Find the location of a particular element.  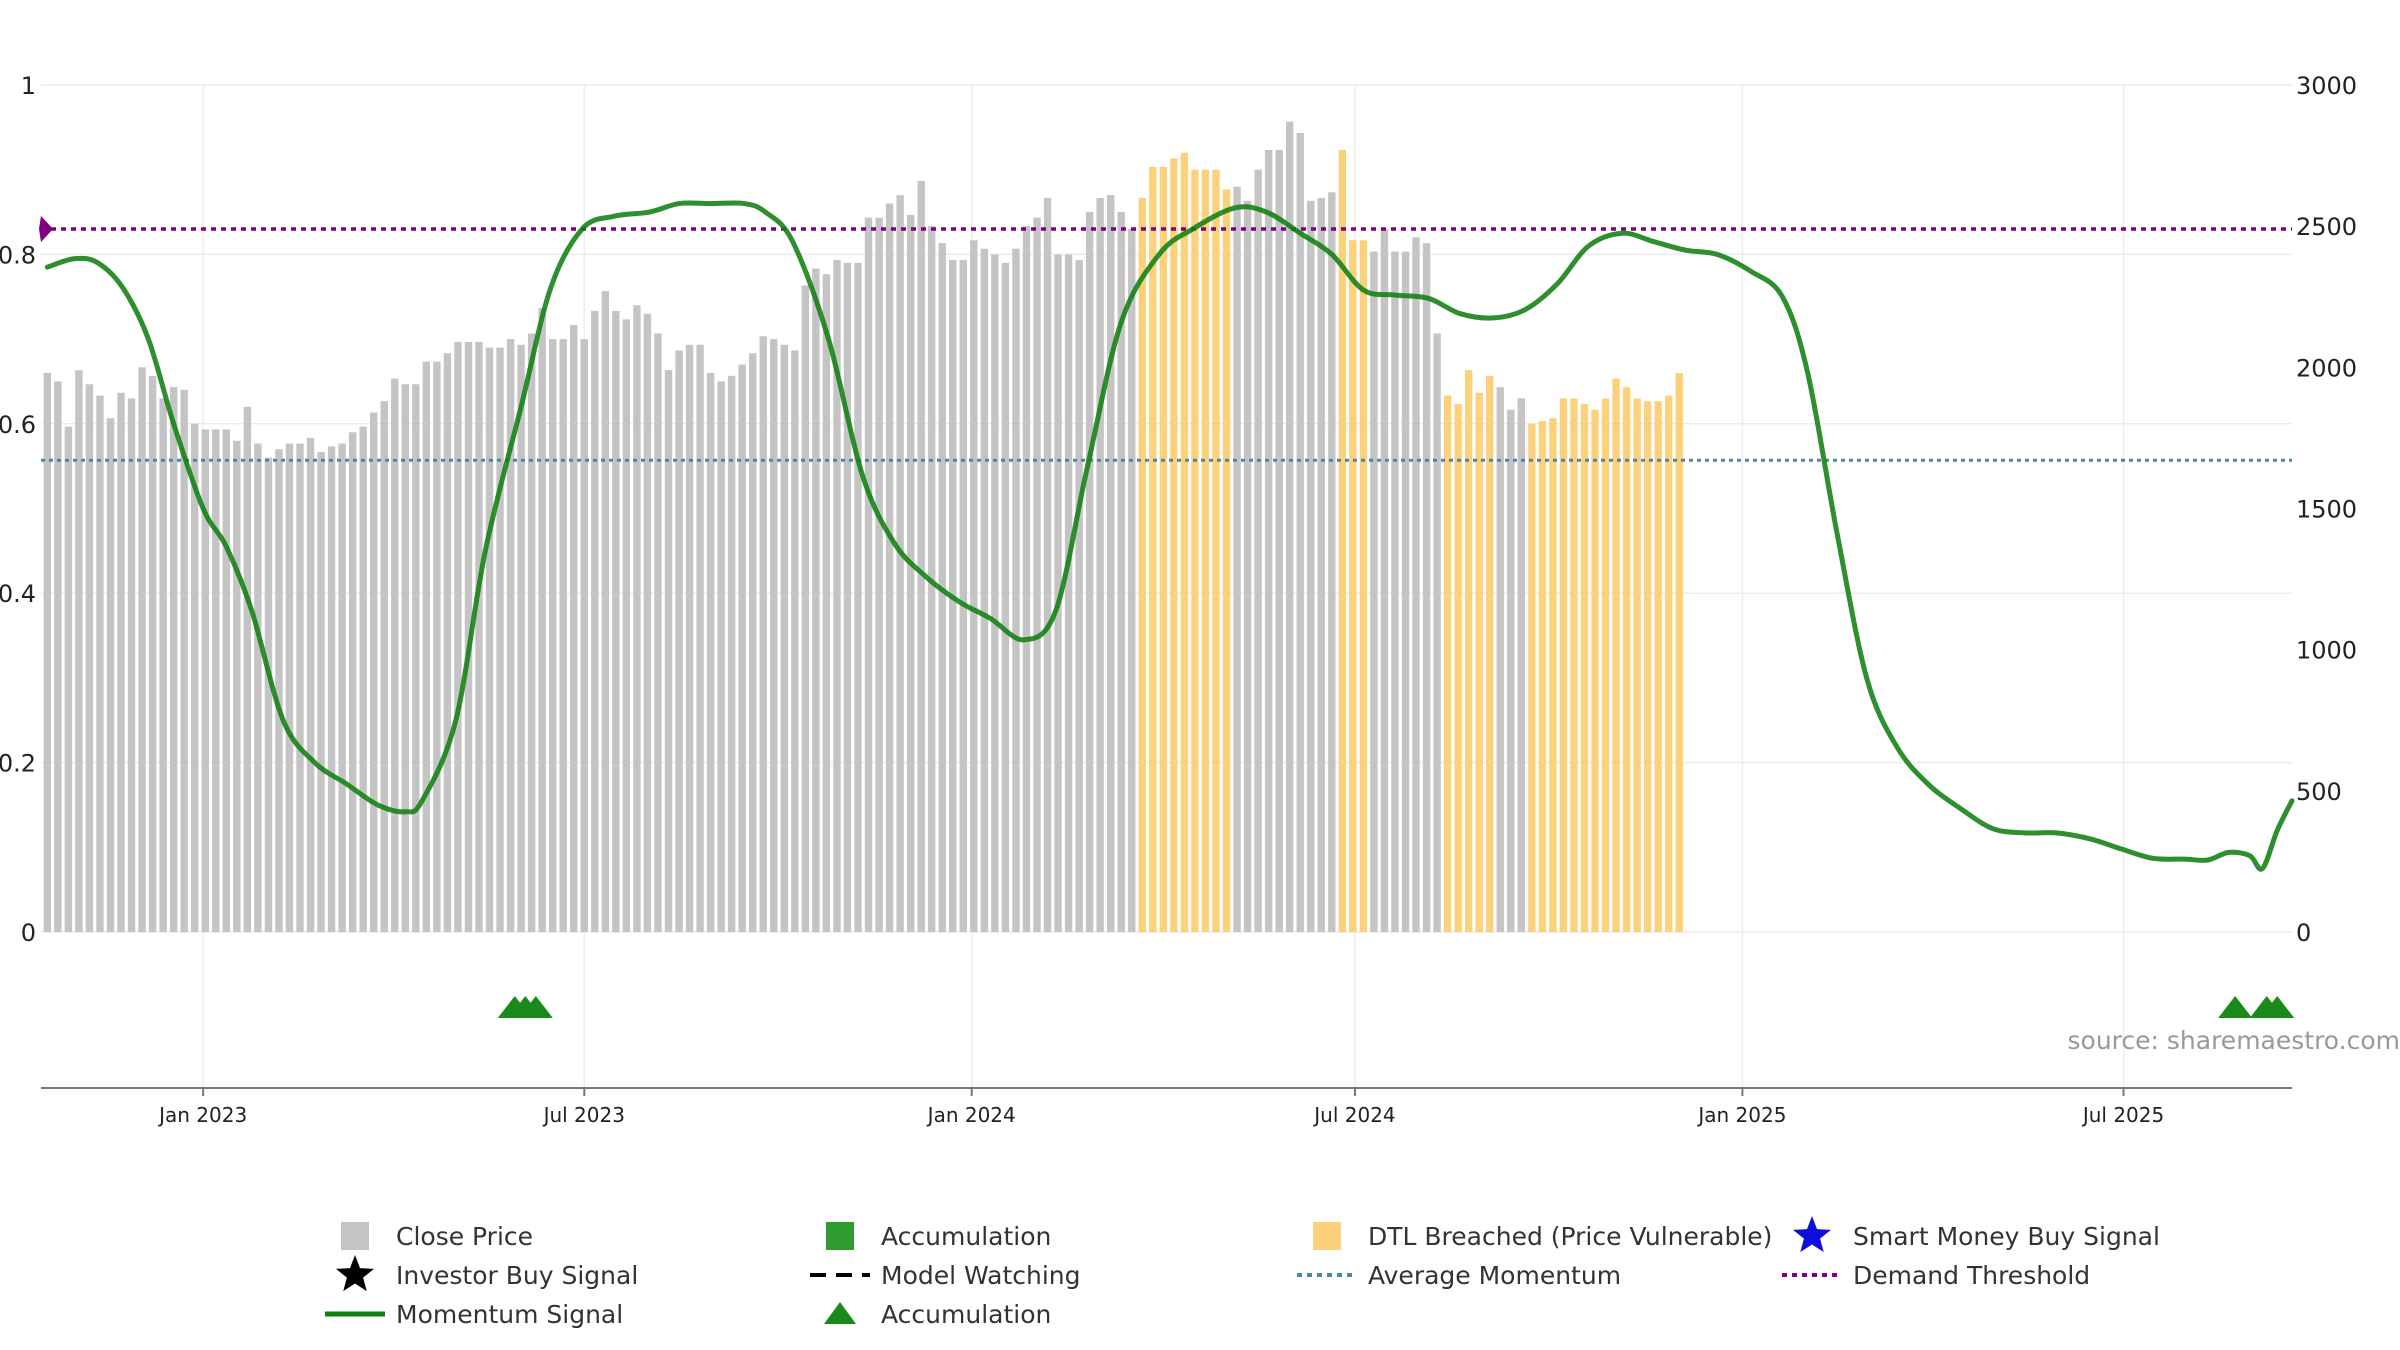

legend-smart_money-label: Smart Money Buy Signal is located at coordinates (2006, 1236).